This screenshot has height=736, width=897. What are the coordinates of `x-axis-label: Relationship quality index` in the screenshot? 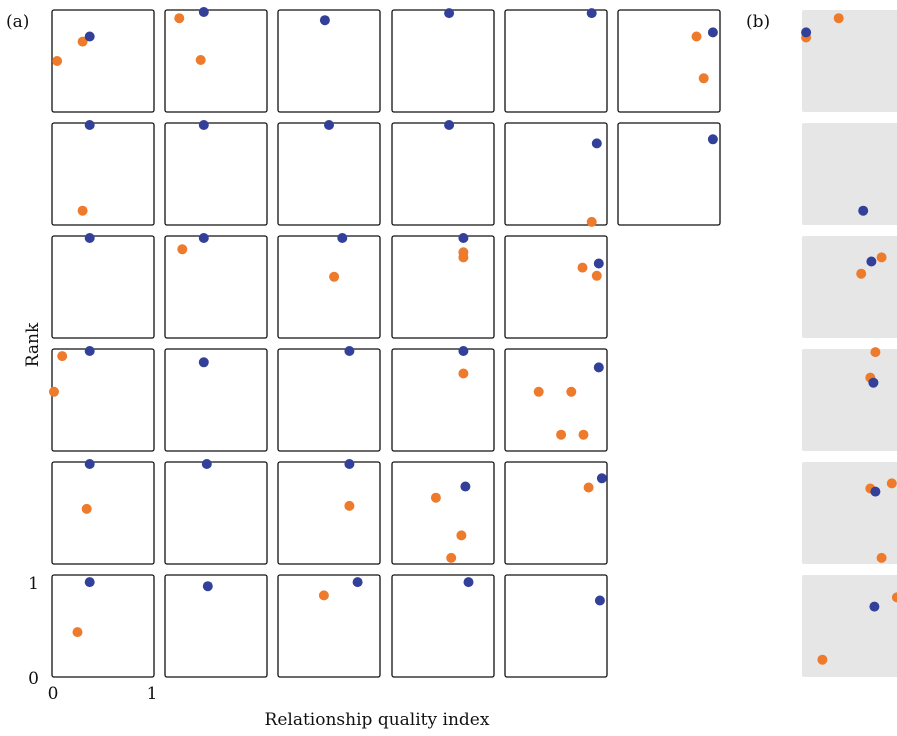 It's located at (377, 720).